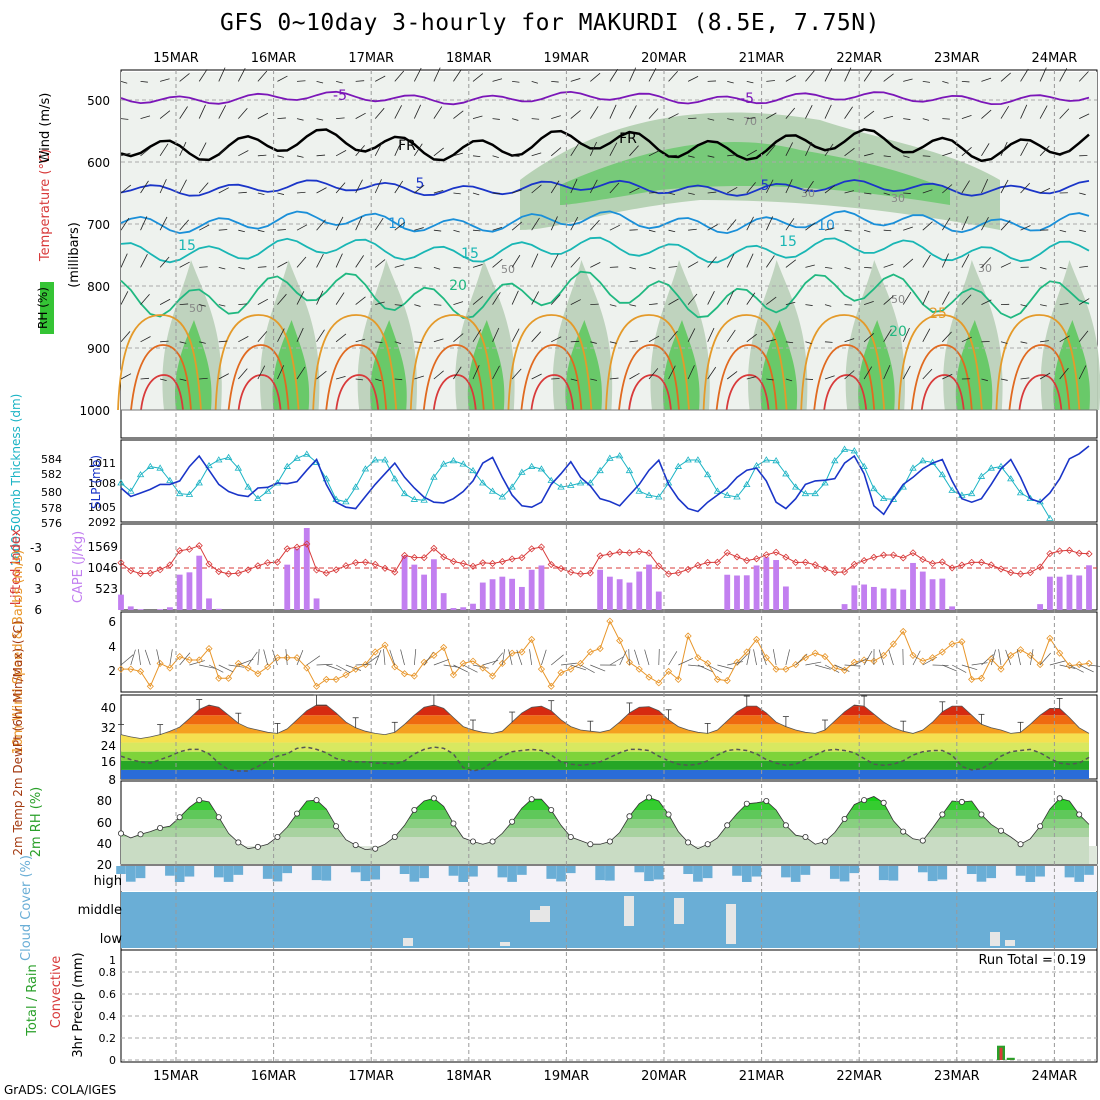  I want to click on rh-label-3: 50, so click(508, 269).